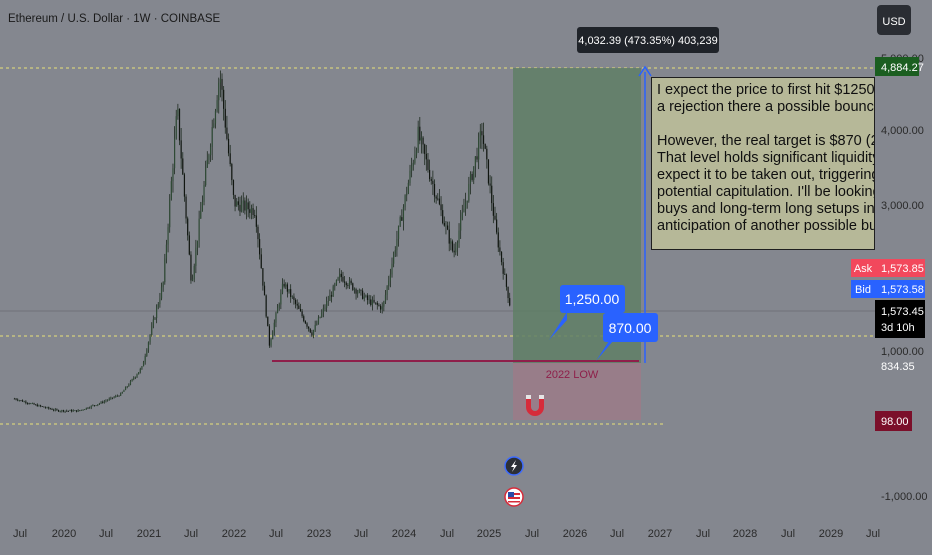 Image resolution: width=932 pixels, height=555 pixels. What do you see at coordinates (893, 421) in the screenshot?
I see `bottom-badge` at bounding box center [893, 421].